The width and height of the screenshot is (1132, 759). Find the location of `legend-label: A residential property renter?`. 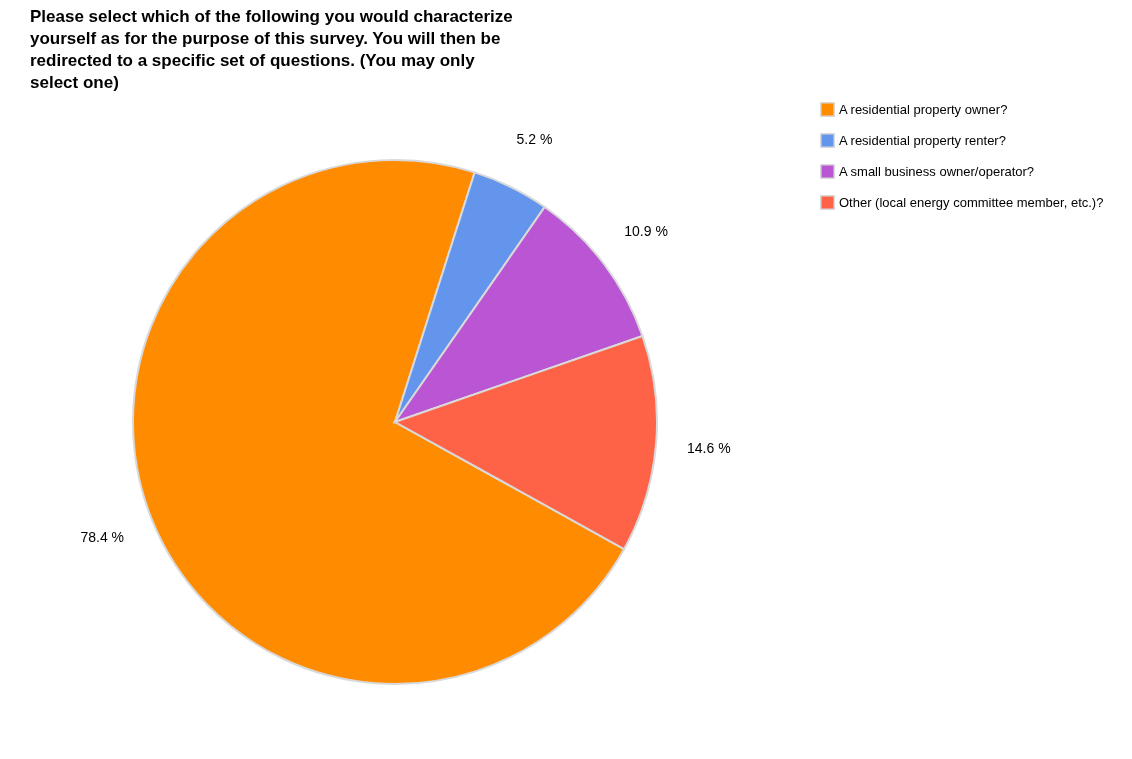

legend-label: A residential property renter? is located at coordinates (922, 140).